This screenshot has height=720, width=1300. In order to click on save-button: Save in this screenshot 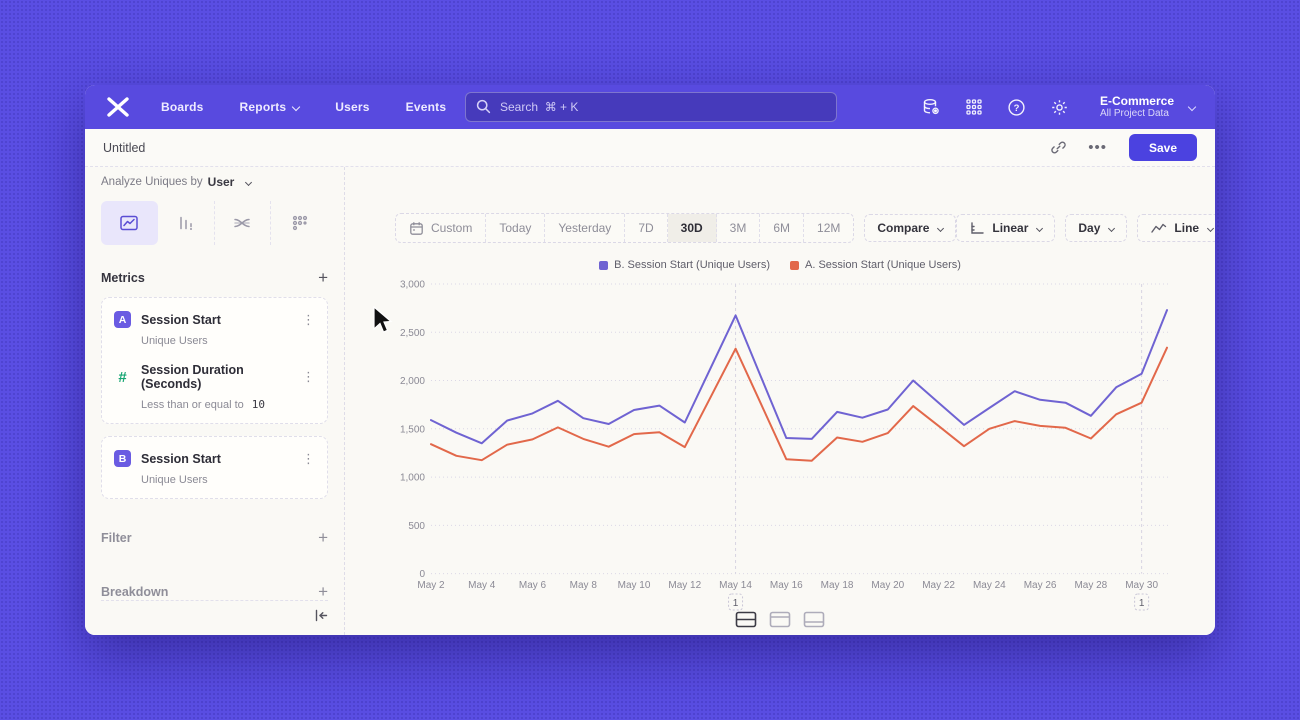, I will do `click(1162, 147)`.